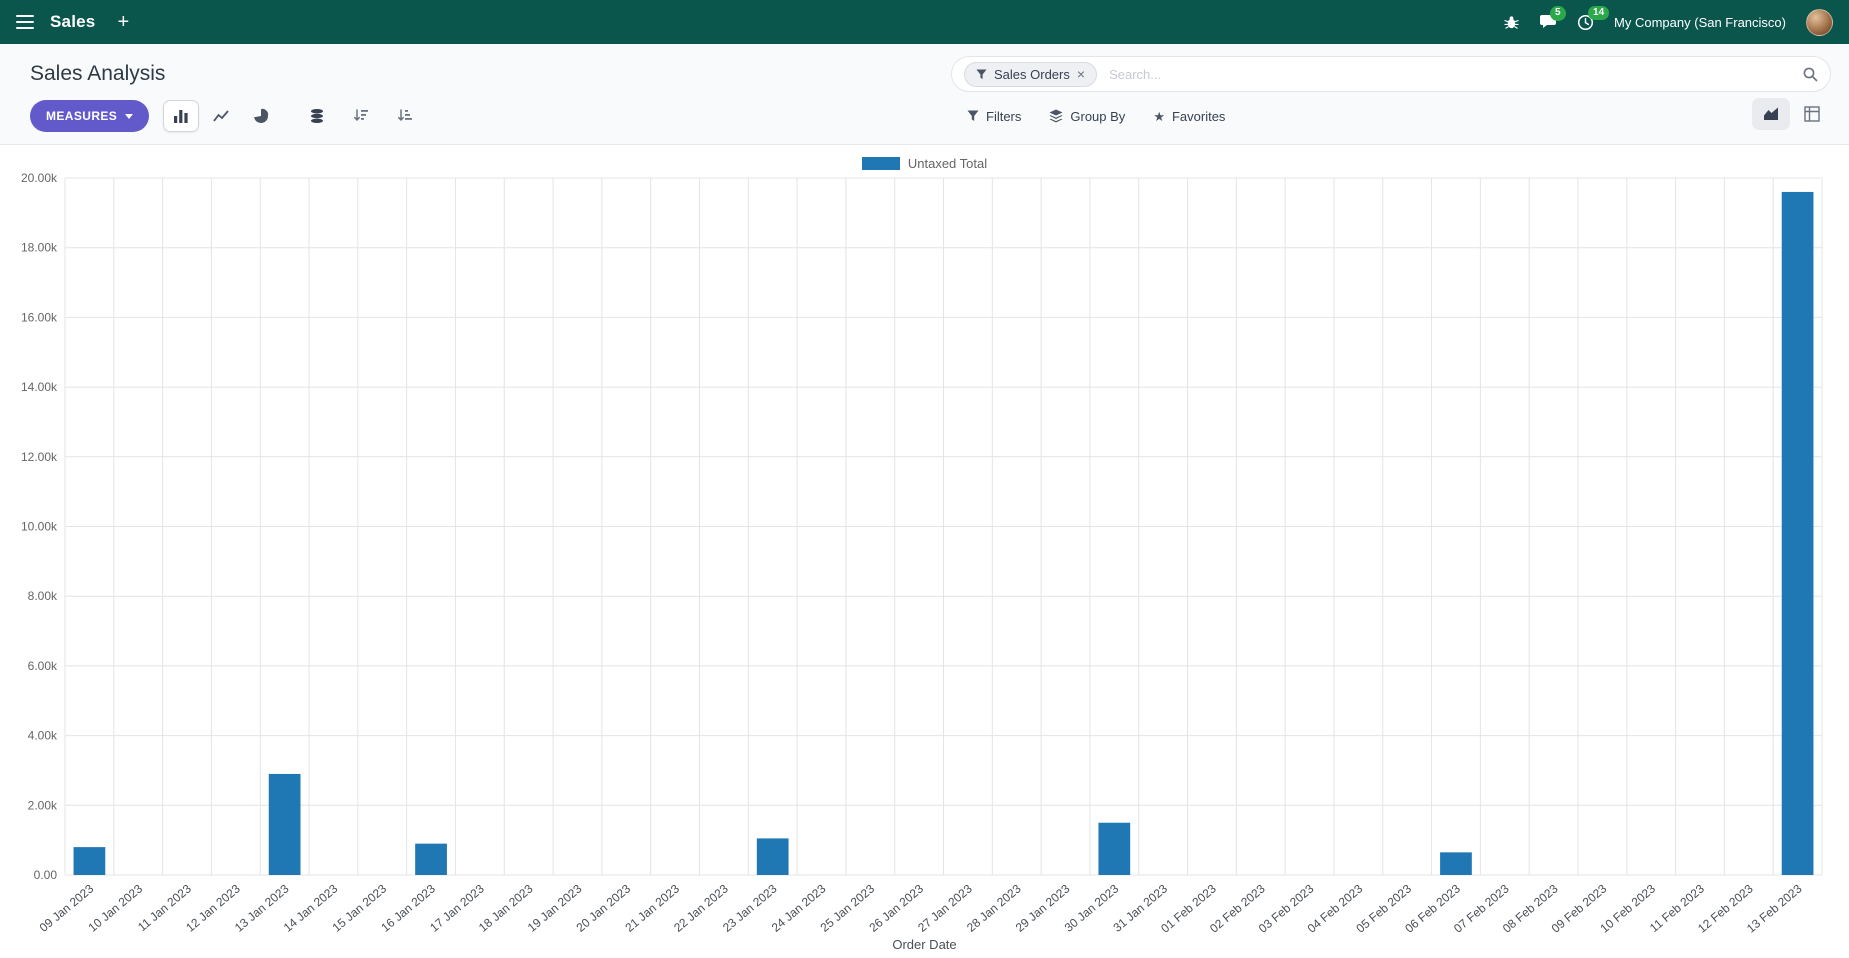 The width and height of the screenshot is (1849, 958). What do you see at coordinates (1791, 114) in the screenshot?
I see `view-switcher` at bounding box center [1791, 114].